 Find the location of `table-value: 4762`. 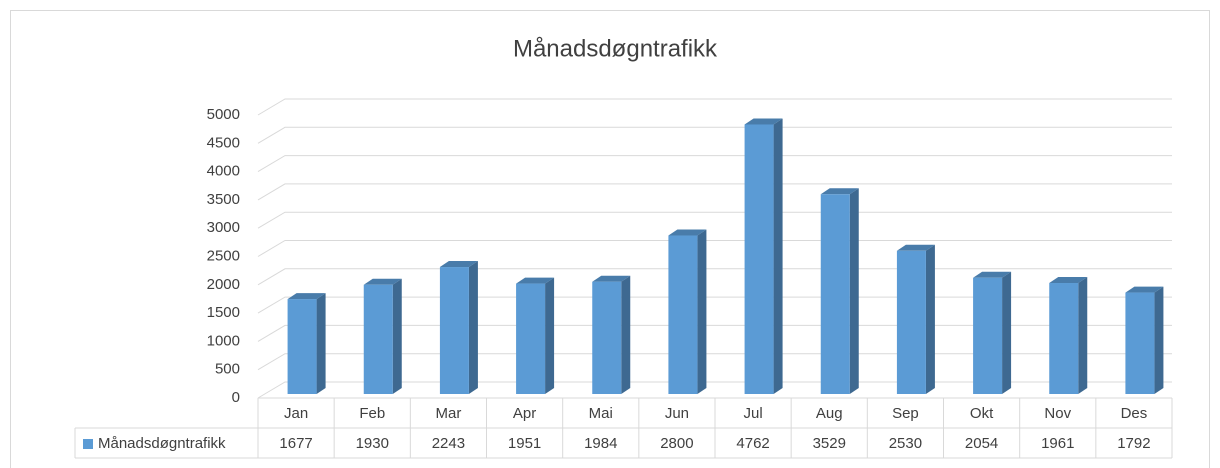

table-value: 4762 is located at coordinates (752, 443).